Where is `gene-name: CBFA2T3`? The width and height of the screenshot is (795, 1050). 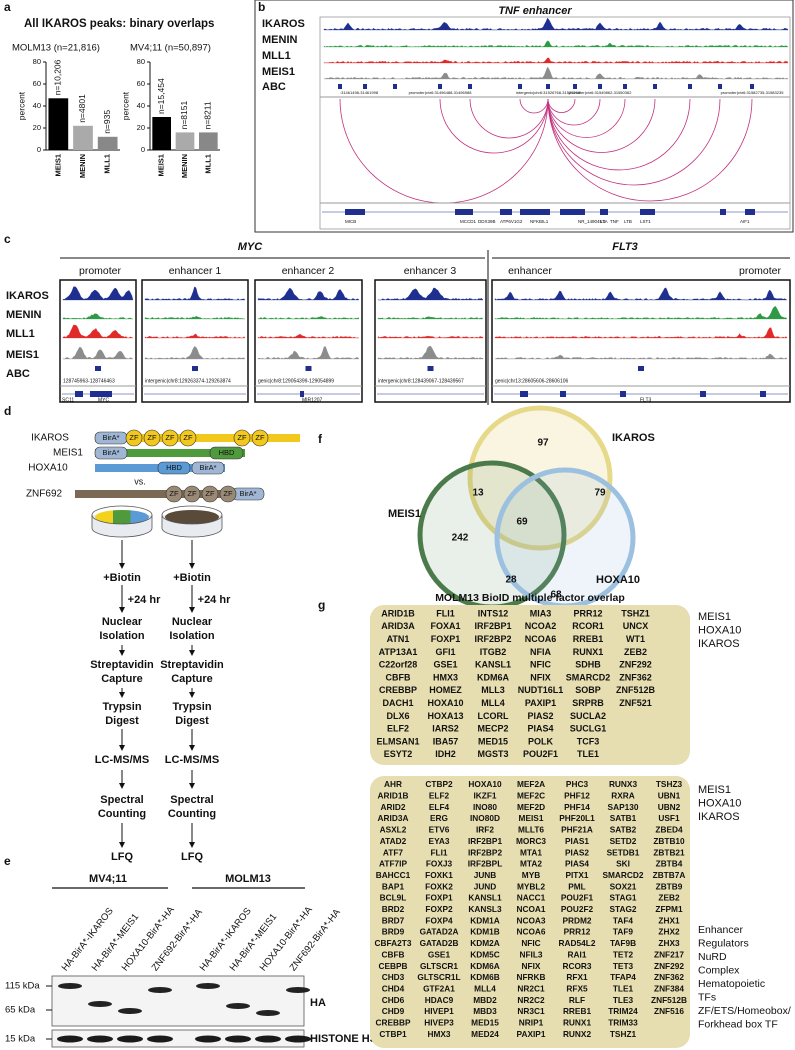
gene-name: CBFA2T3 is located at coordinates (393, 943).